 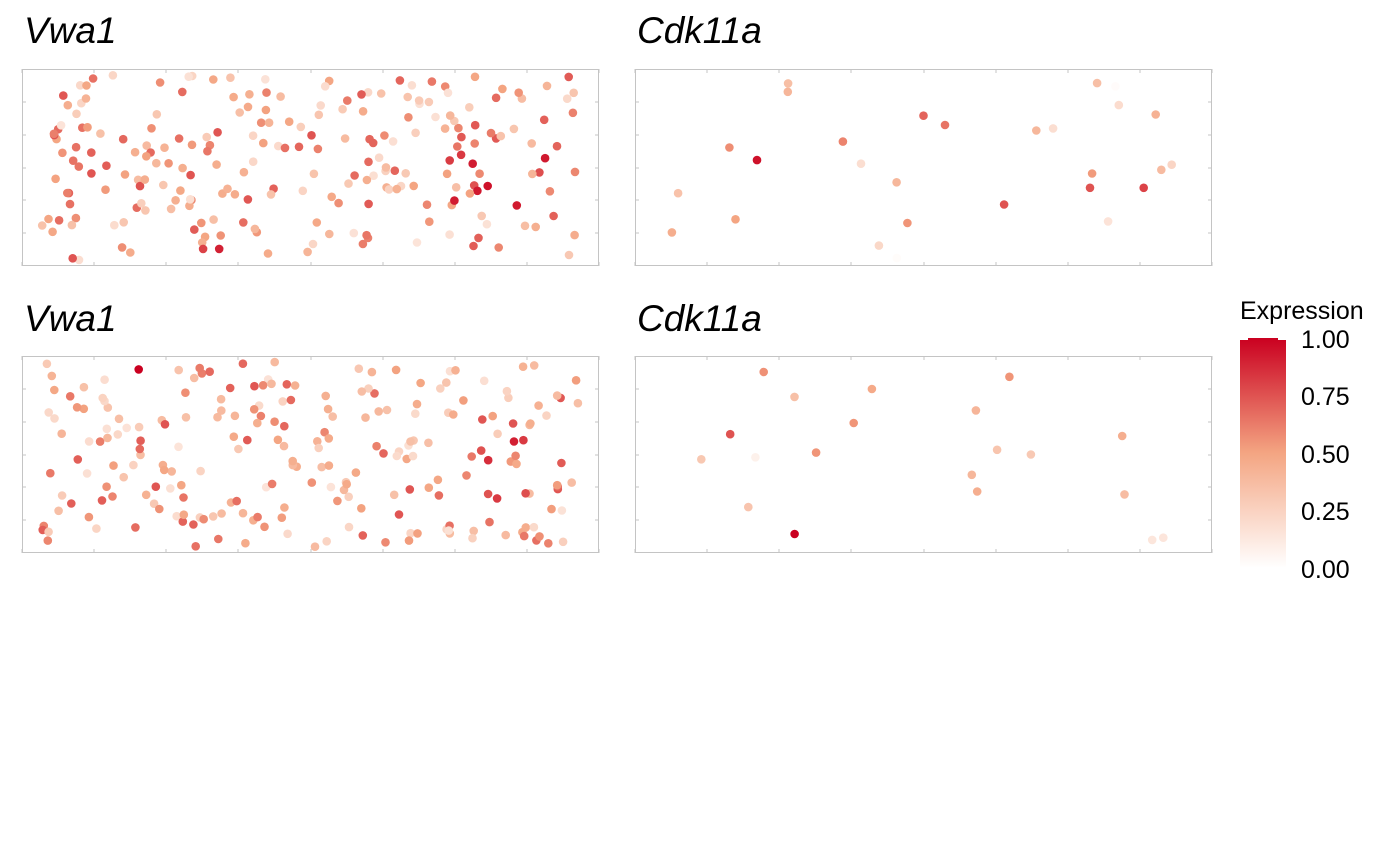 I want to click on legend-label-3: 0.50, so click(x=1325, y=455).